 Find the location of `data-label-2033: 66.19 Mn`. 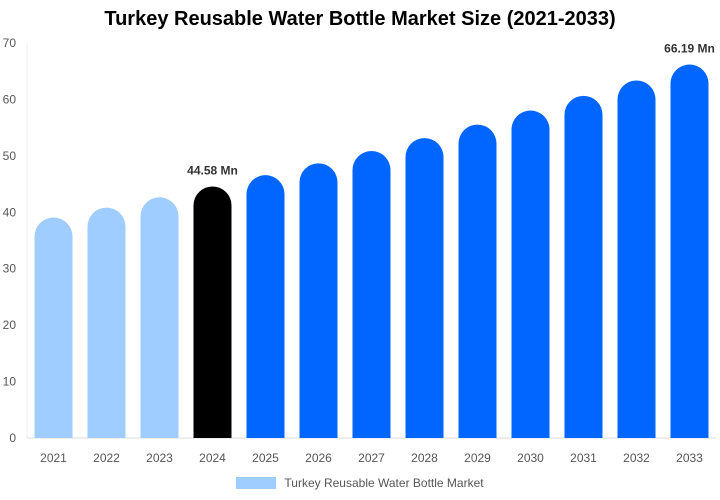

data-label-2033: 66.19 Mn is located at coordinates (689, 48).